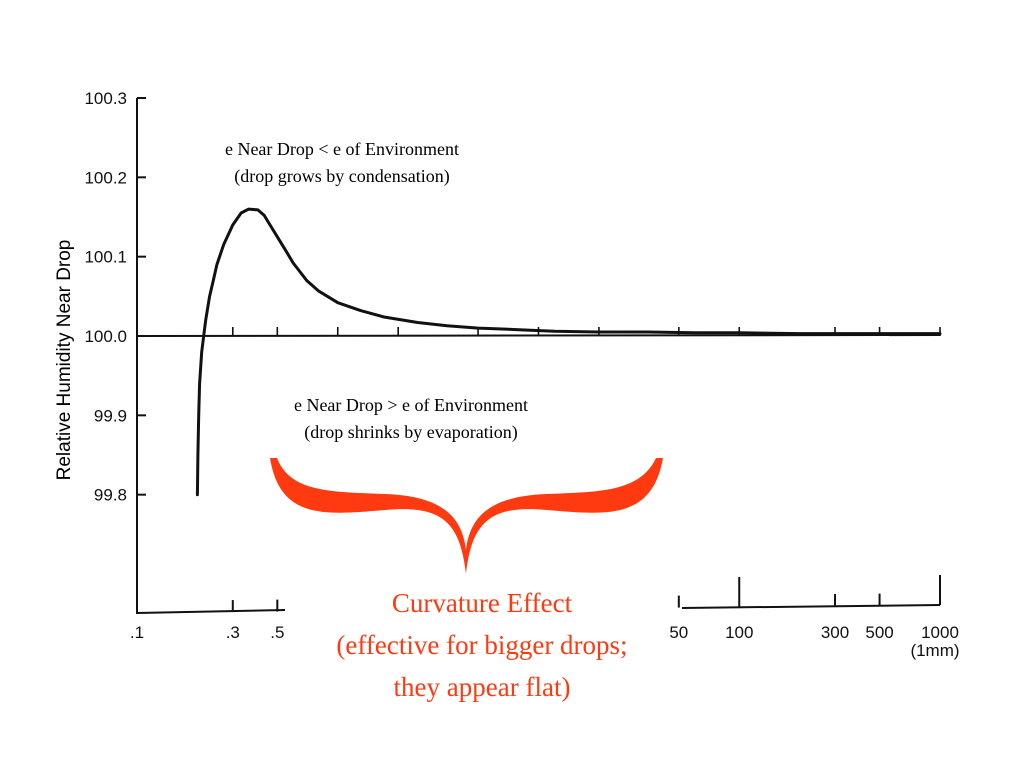 The width and height of the screenshot is (1024, 768). Describe the element at coordinates (934, 650) in the screenshot. I see `x-unit-note: (1mm)` at that location.